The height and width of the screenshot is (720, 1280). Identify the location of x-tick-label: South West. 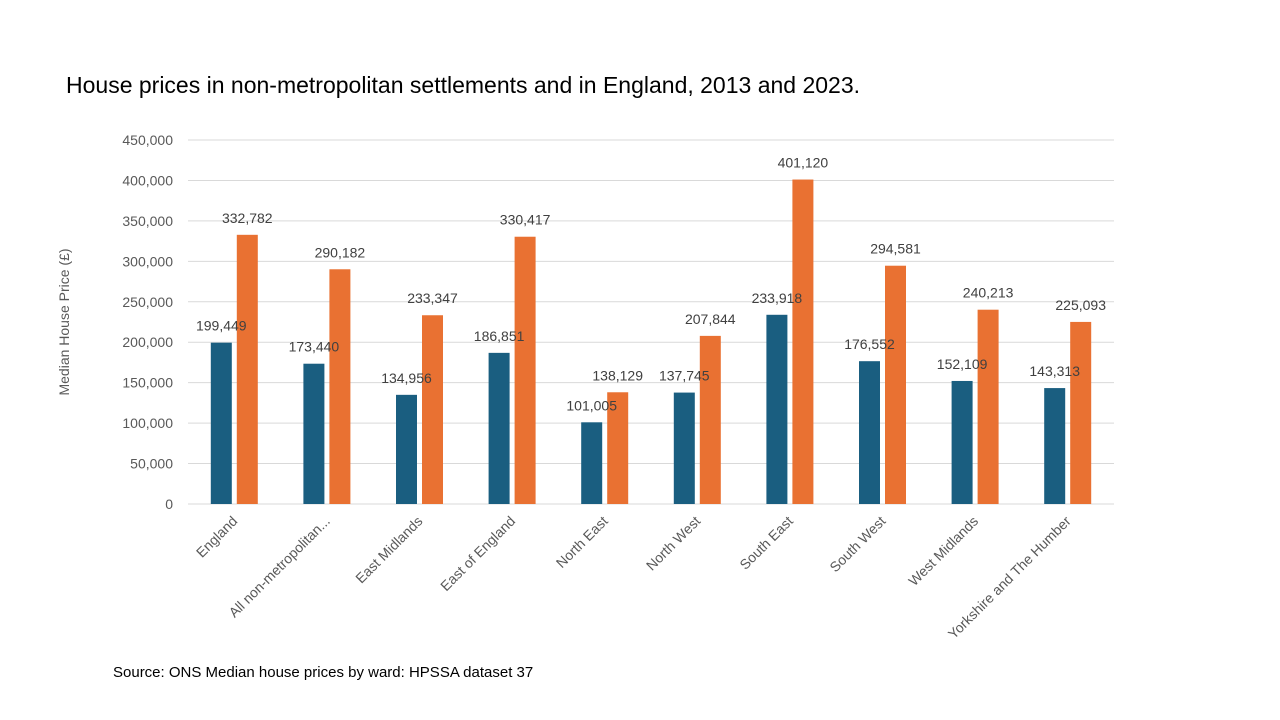
(857, 544).